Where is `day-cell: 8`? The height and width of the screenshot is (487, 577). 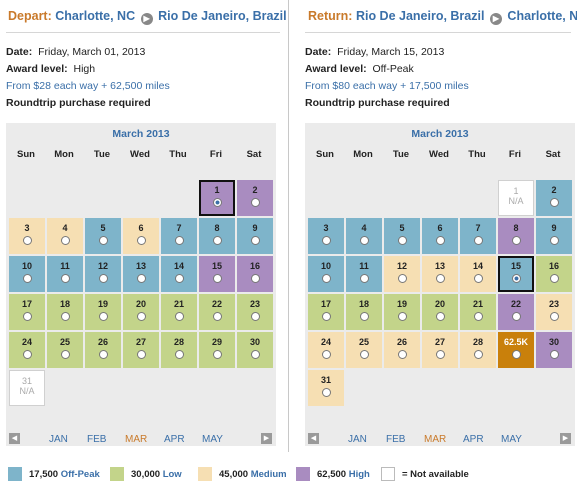 day-cell: 8 is located at coordinates (217, 236).